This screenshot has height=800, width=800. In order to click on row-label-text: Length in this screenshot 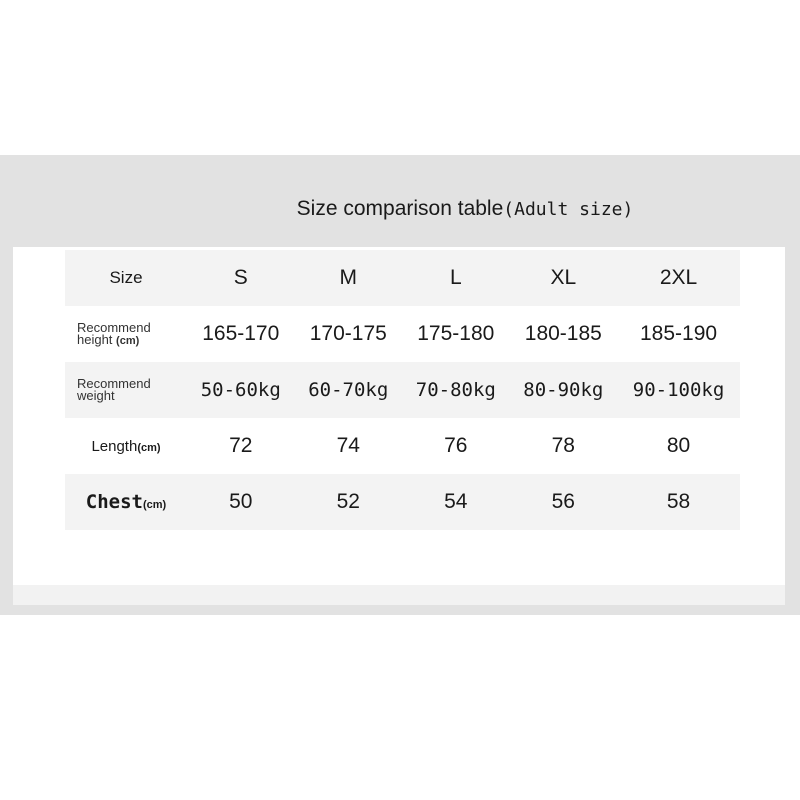, I will do `click(114, 446)`.